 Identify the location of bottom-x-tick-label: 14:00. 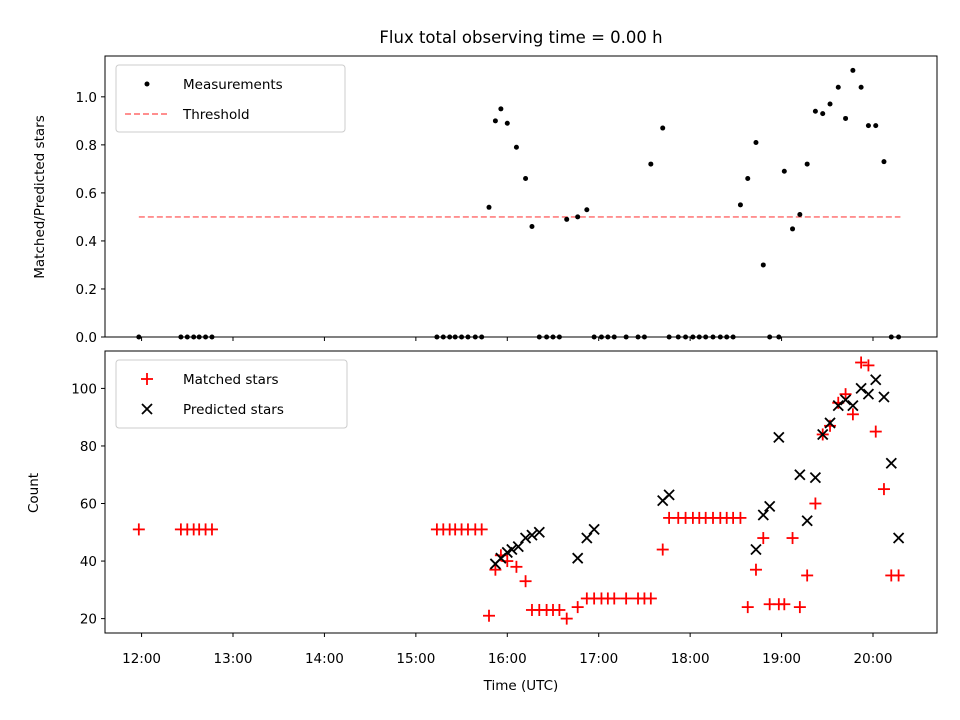
(324, 659).